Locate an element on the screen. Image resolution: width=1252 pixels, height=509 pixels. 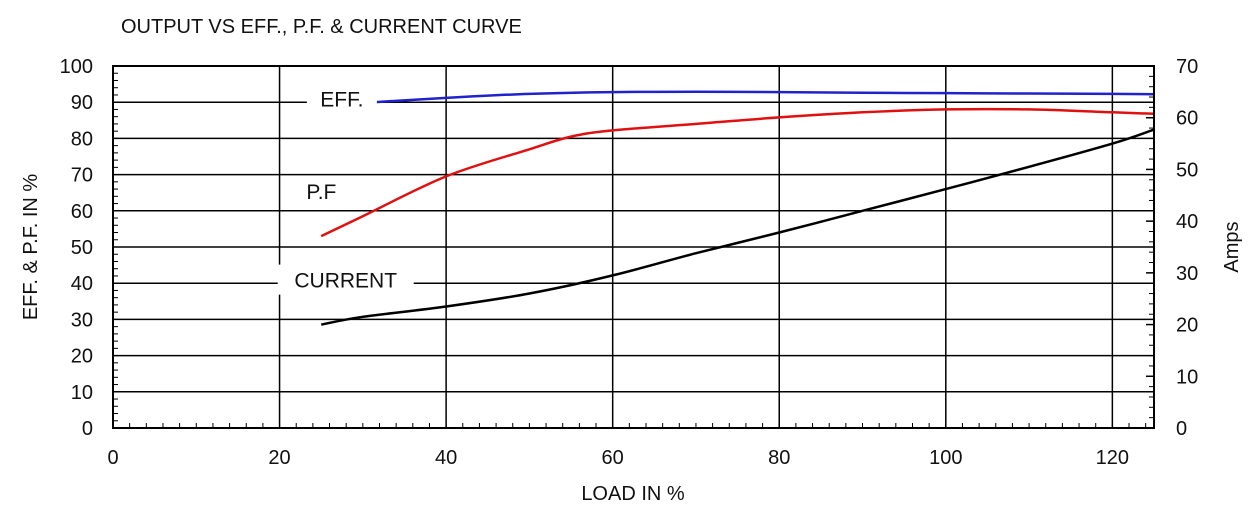
y-tick-label: 40 is located at coordinates (82, 284).